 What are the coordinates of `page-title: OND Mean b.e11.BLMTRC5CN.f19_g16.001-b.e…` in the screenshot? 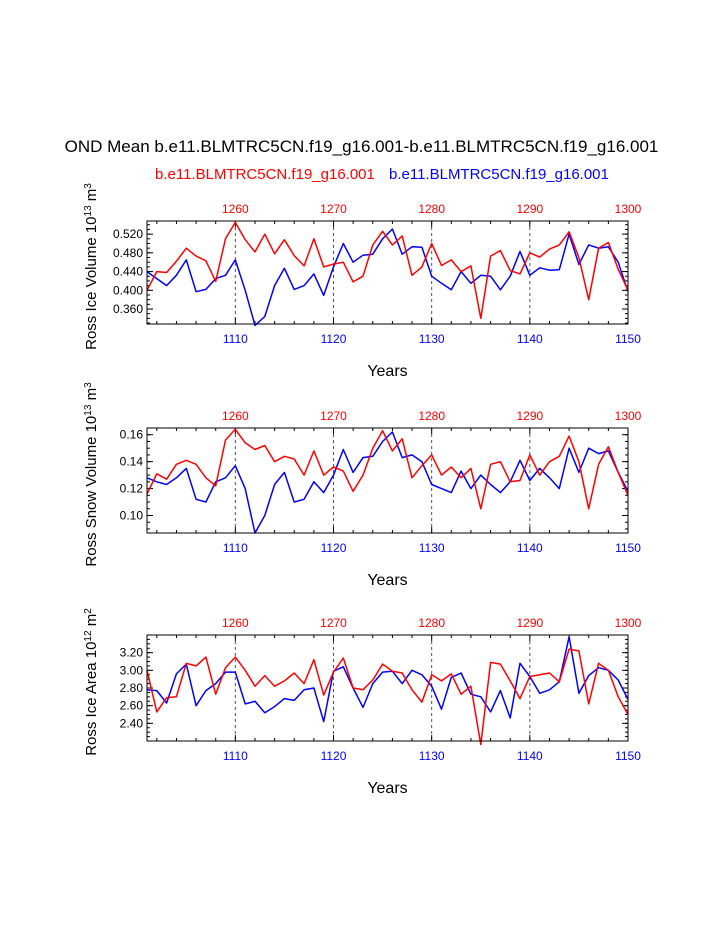 It's located at (361, 146).